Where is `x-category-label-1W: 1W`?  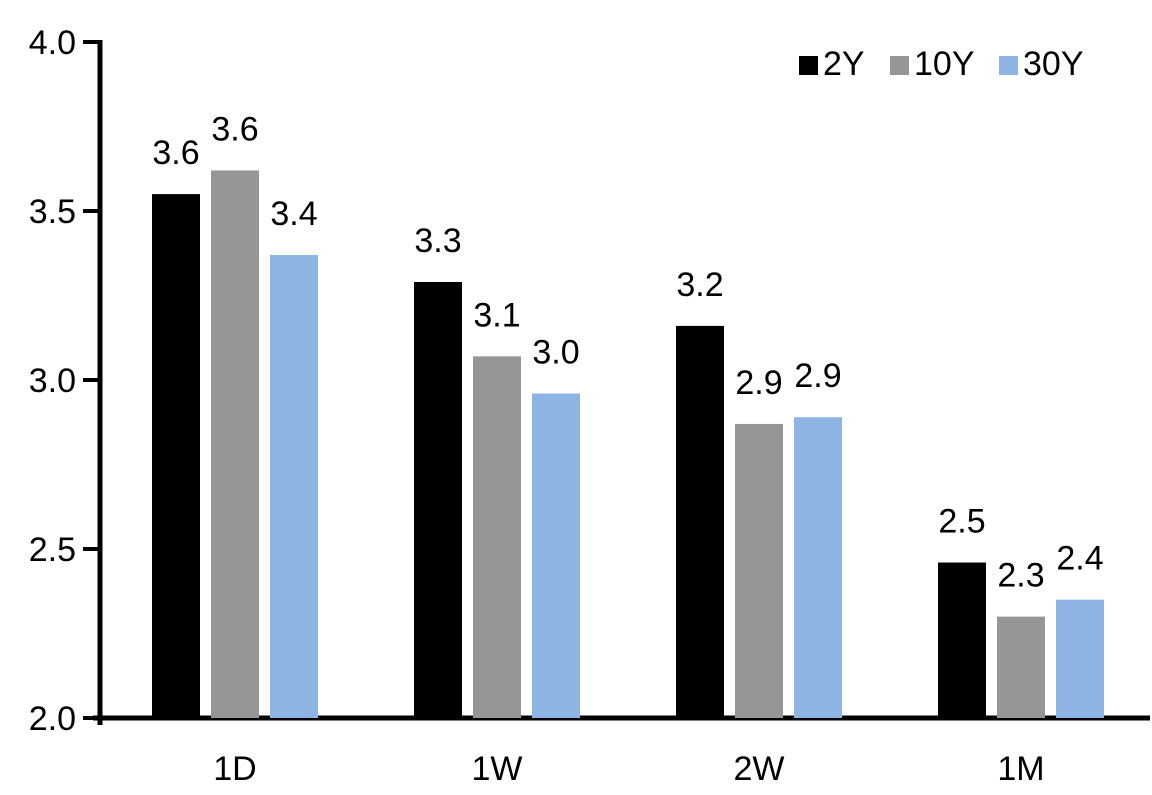
x-category-label-1W: 1W is located at coordinates (497, 769).